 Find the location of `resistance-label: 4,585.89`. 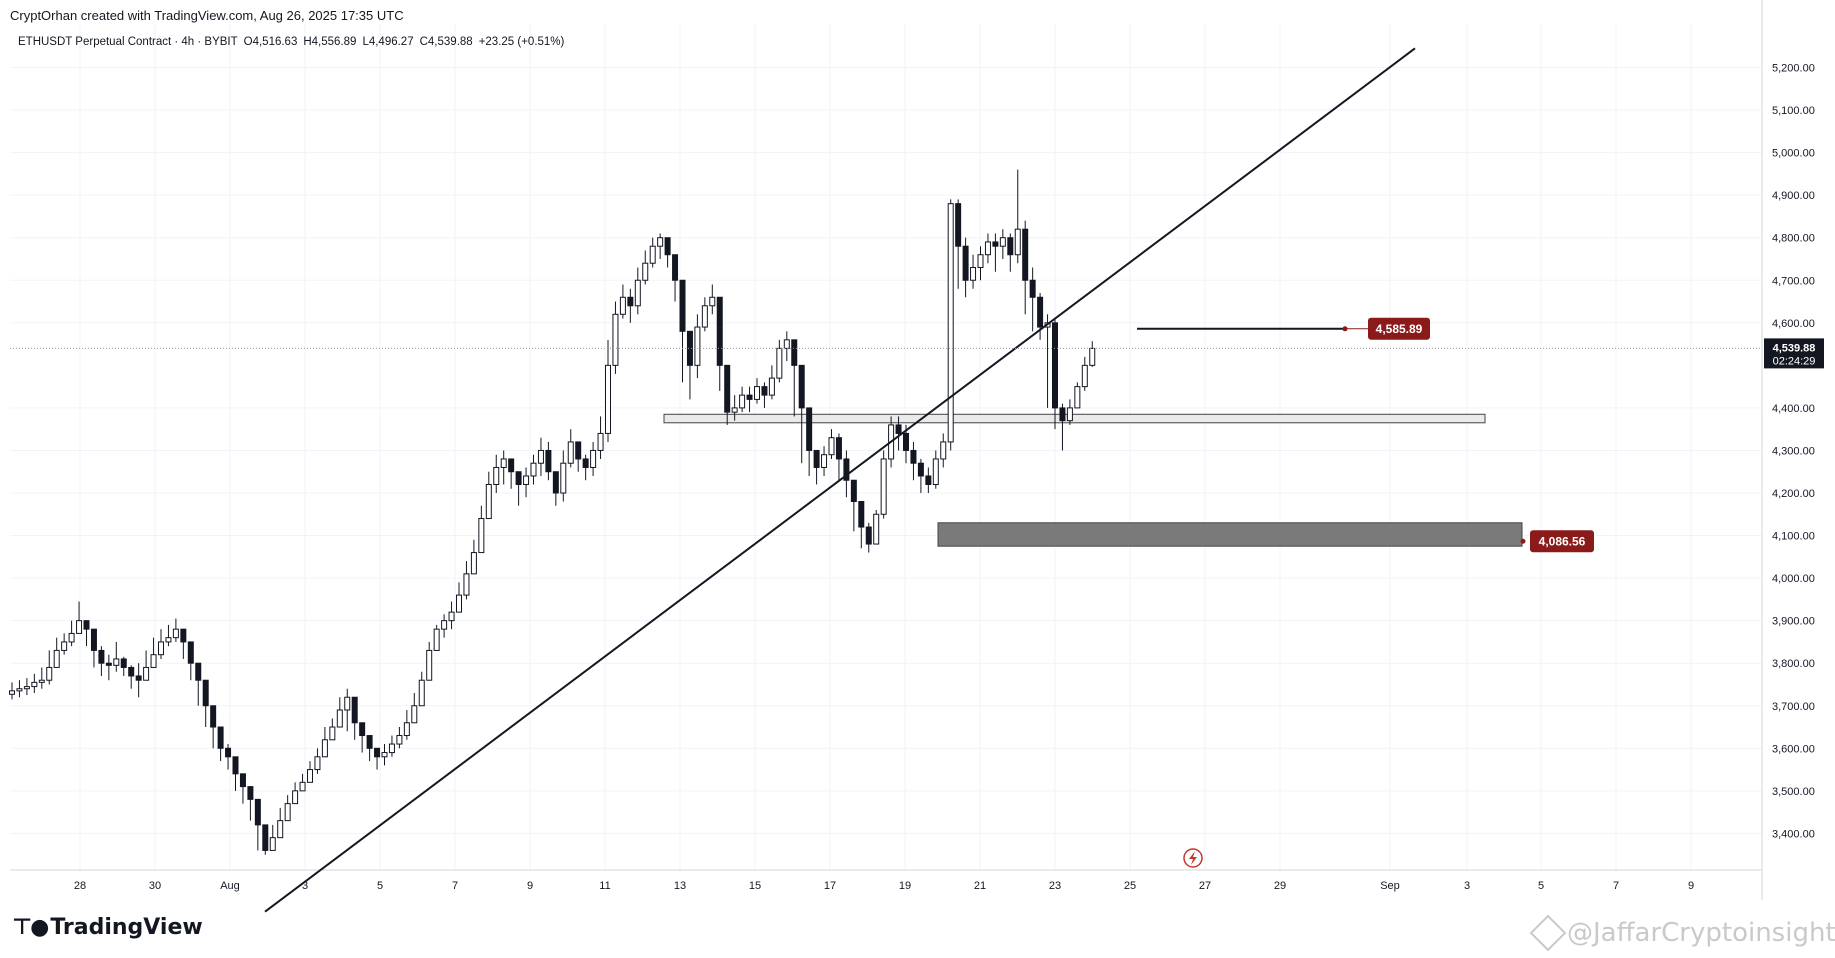

resistance-label: 4,585.89 is located at coordinates (1399, 329).